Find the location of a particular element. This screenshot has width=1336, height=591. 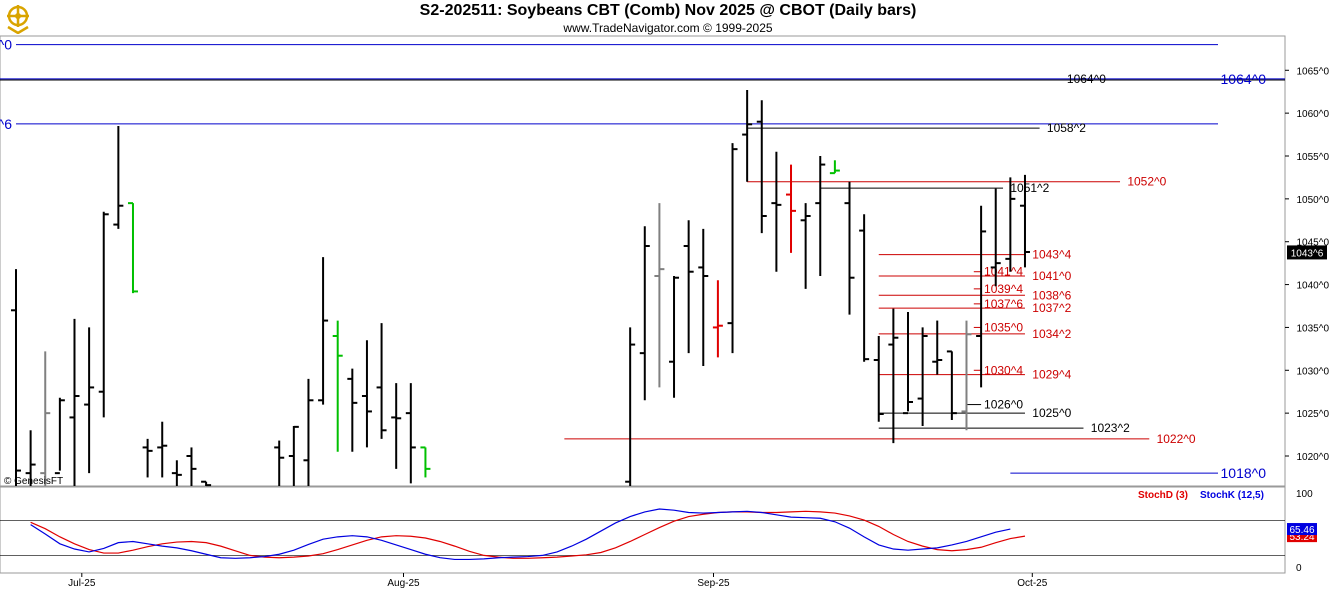

last-price-marker: 1043^6 is located at coordinates (1307, 252).